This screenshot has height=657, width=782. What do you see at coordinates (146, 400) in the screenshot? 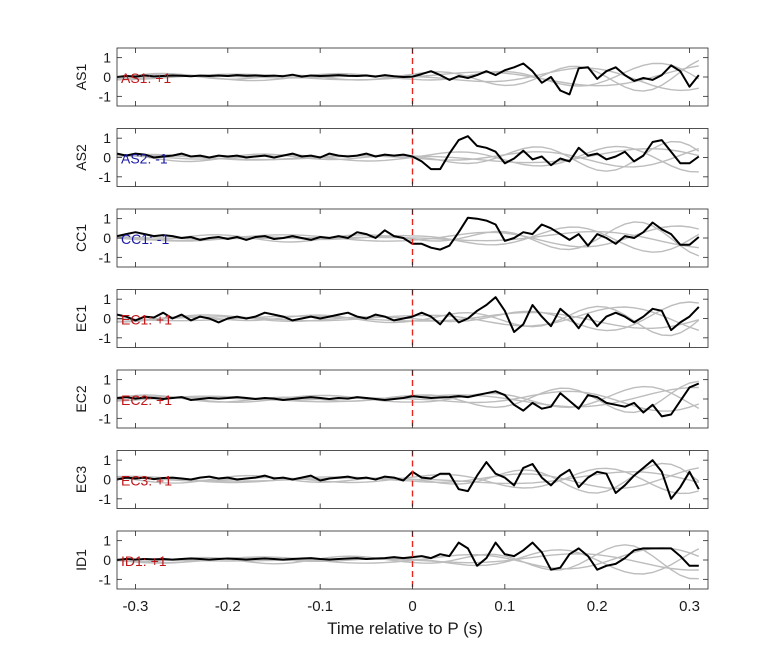
I see `polarity-annotation: EC2: +1` at bounding box center [146, 400].